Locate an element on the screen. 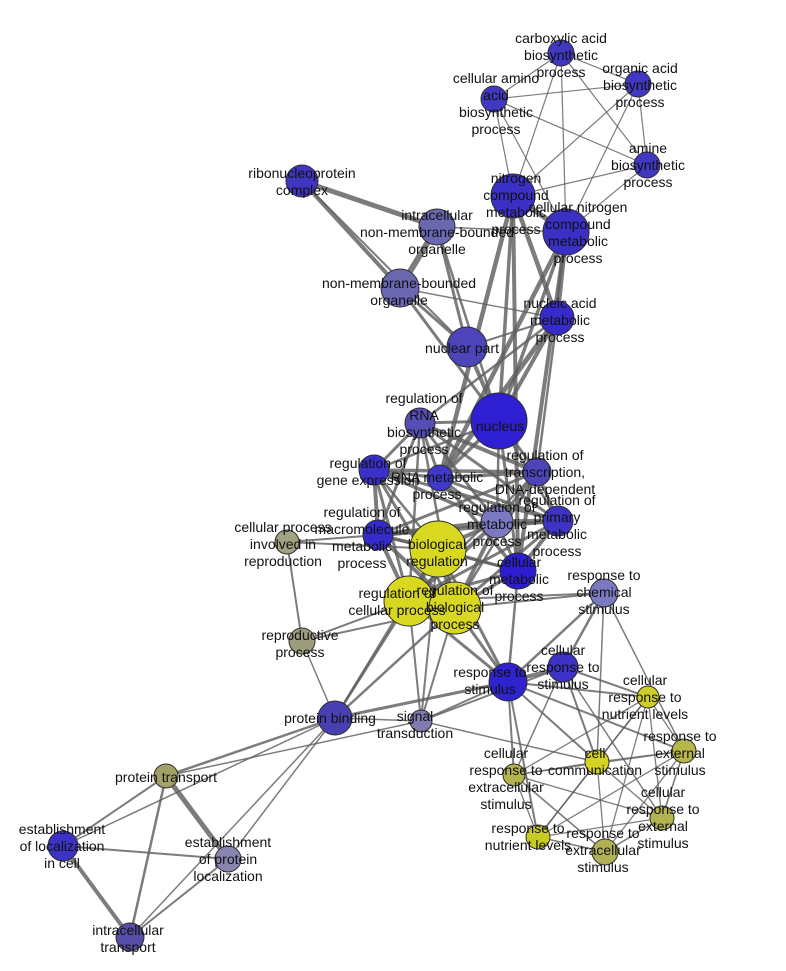 The width and height of the screenshot is (786, 971). edge-cell-resp-extracell--resp-extracell is located at coordinates (559, 813).